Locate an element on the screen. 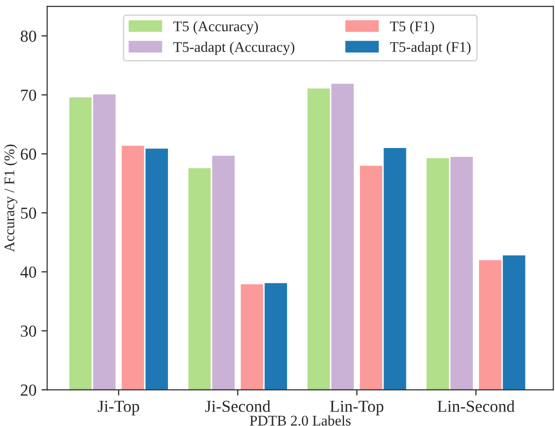 The width and height of the screenshot is (555, 426). legend-label: T5-adapt (Accuracy) is located at coordinates (233, 48).